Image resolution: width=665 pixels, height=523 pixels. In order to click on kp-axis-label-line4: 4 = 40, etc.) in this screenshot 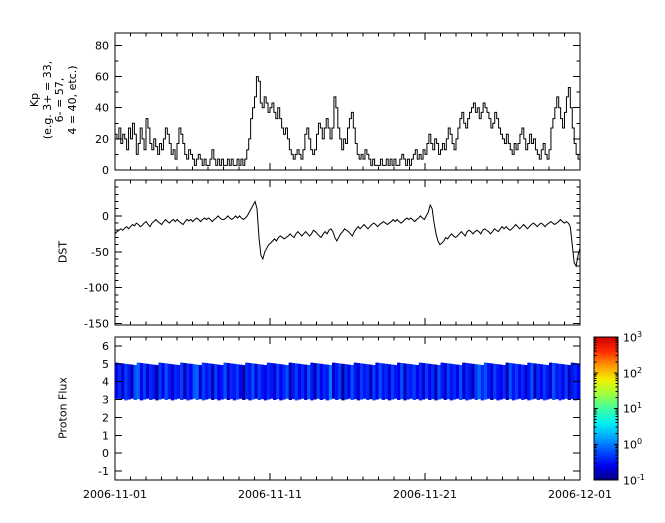, I will do `click(72, 100)`.